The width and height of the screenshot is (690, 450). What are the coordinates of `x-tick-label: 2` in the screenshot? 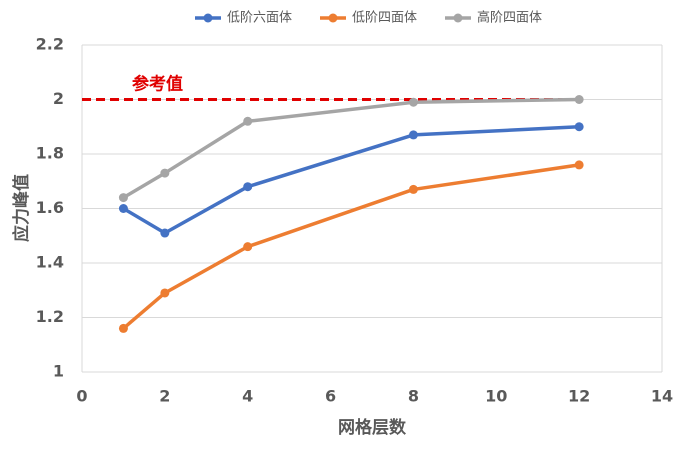 It's located at (164, 396).